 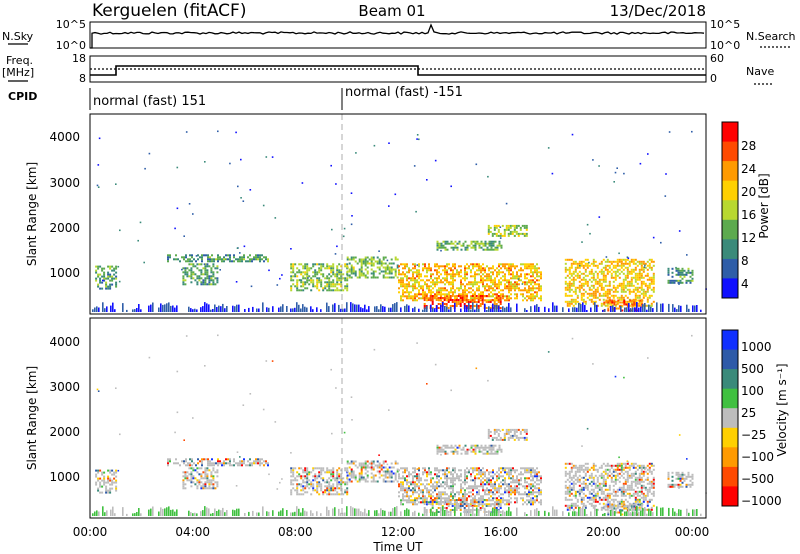 I want to click on power-ytick: 3000, so click(x=64, y=183).